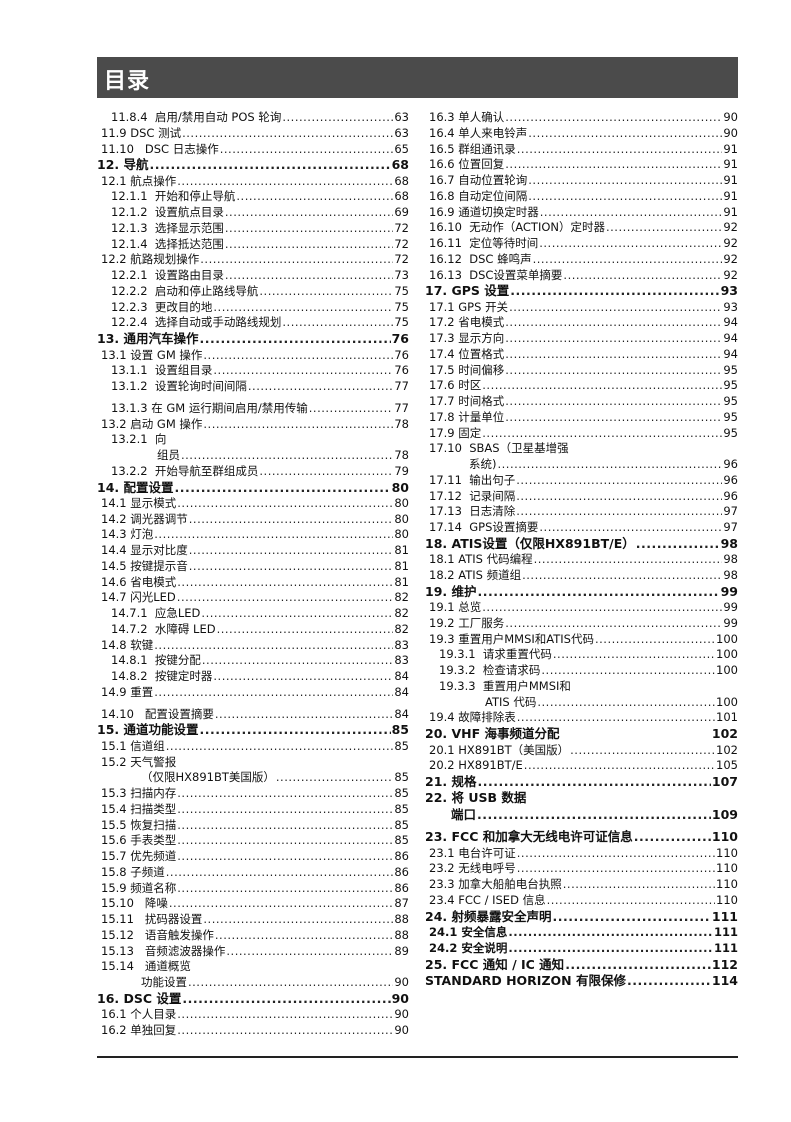 Image resolution: width=791 pixels, height=1122 pixels. I want to click on toc-entry: 16.4 单人来电铃声 90, so click(581, 134).